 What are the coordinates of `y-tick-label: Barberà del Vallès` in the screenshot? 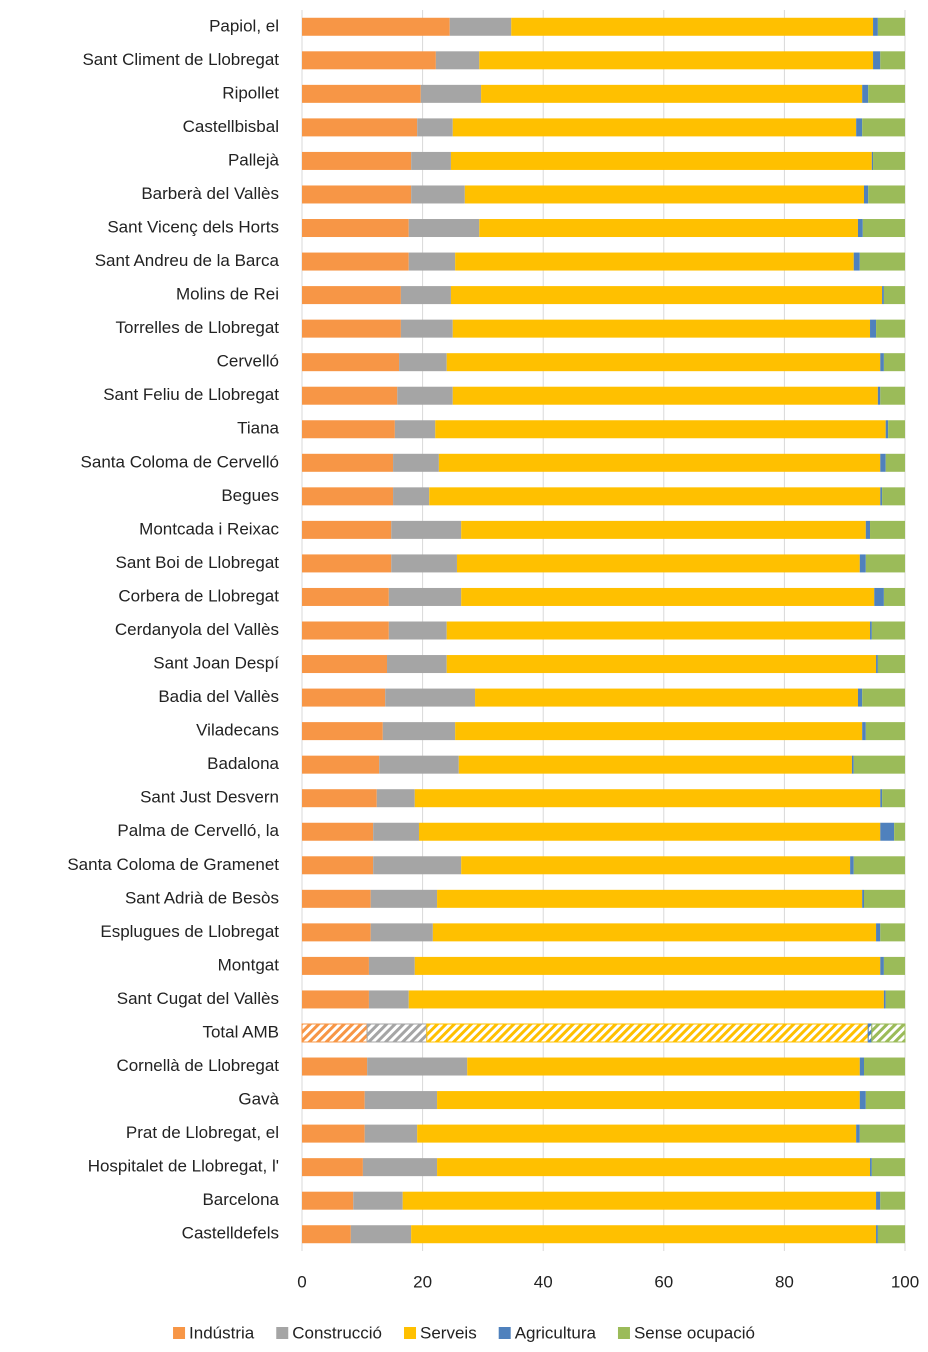 It's located at (210, 193).